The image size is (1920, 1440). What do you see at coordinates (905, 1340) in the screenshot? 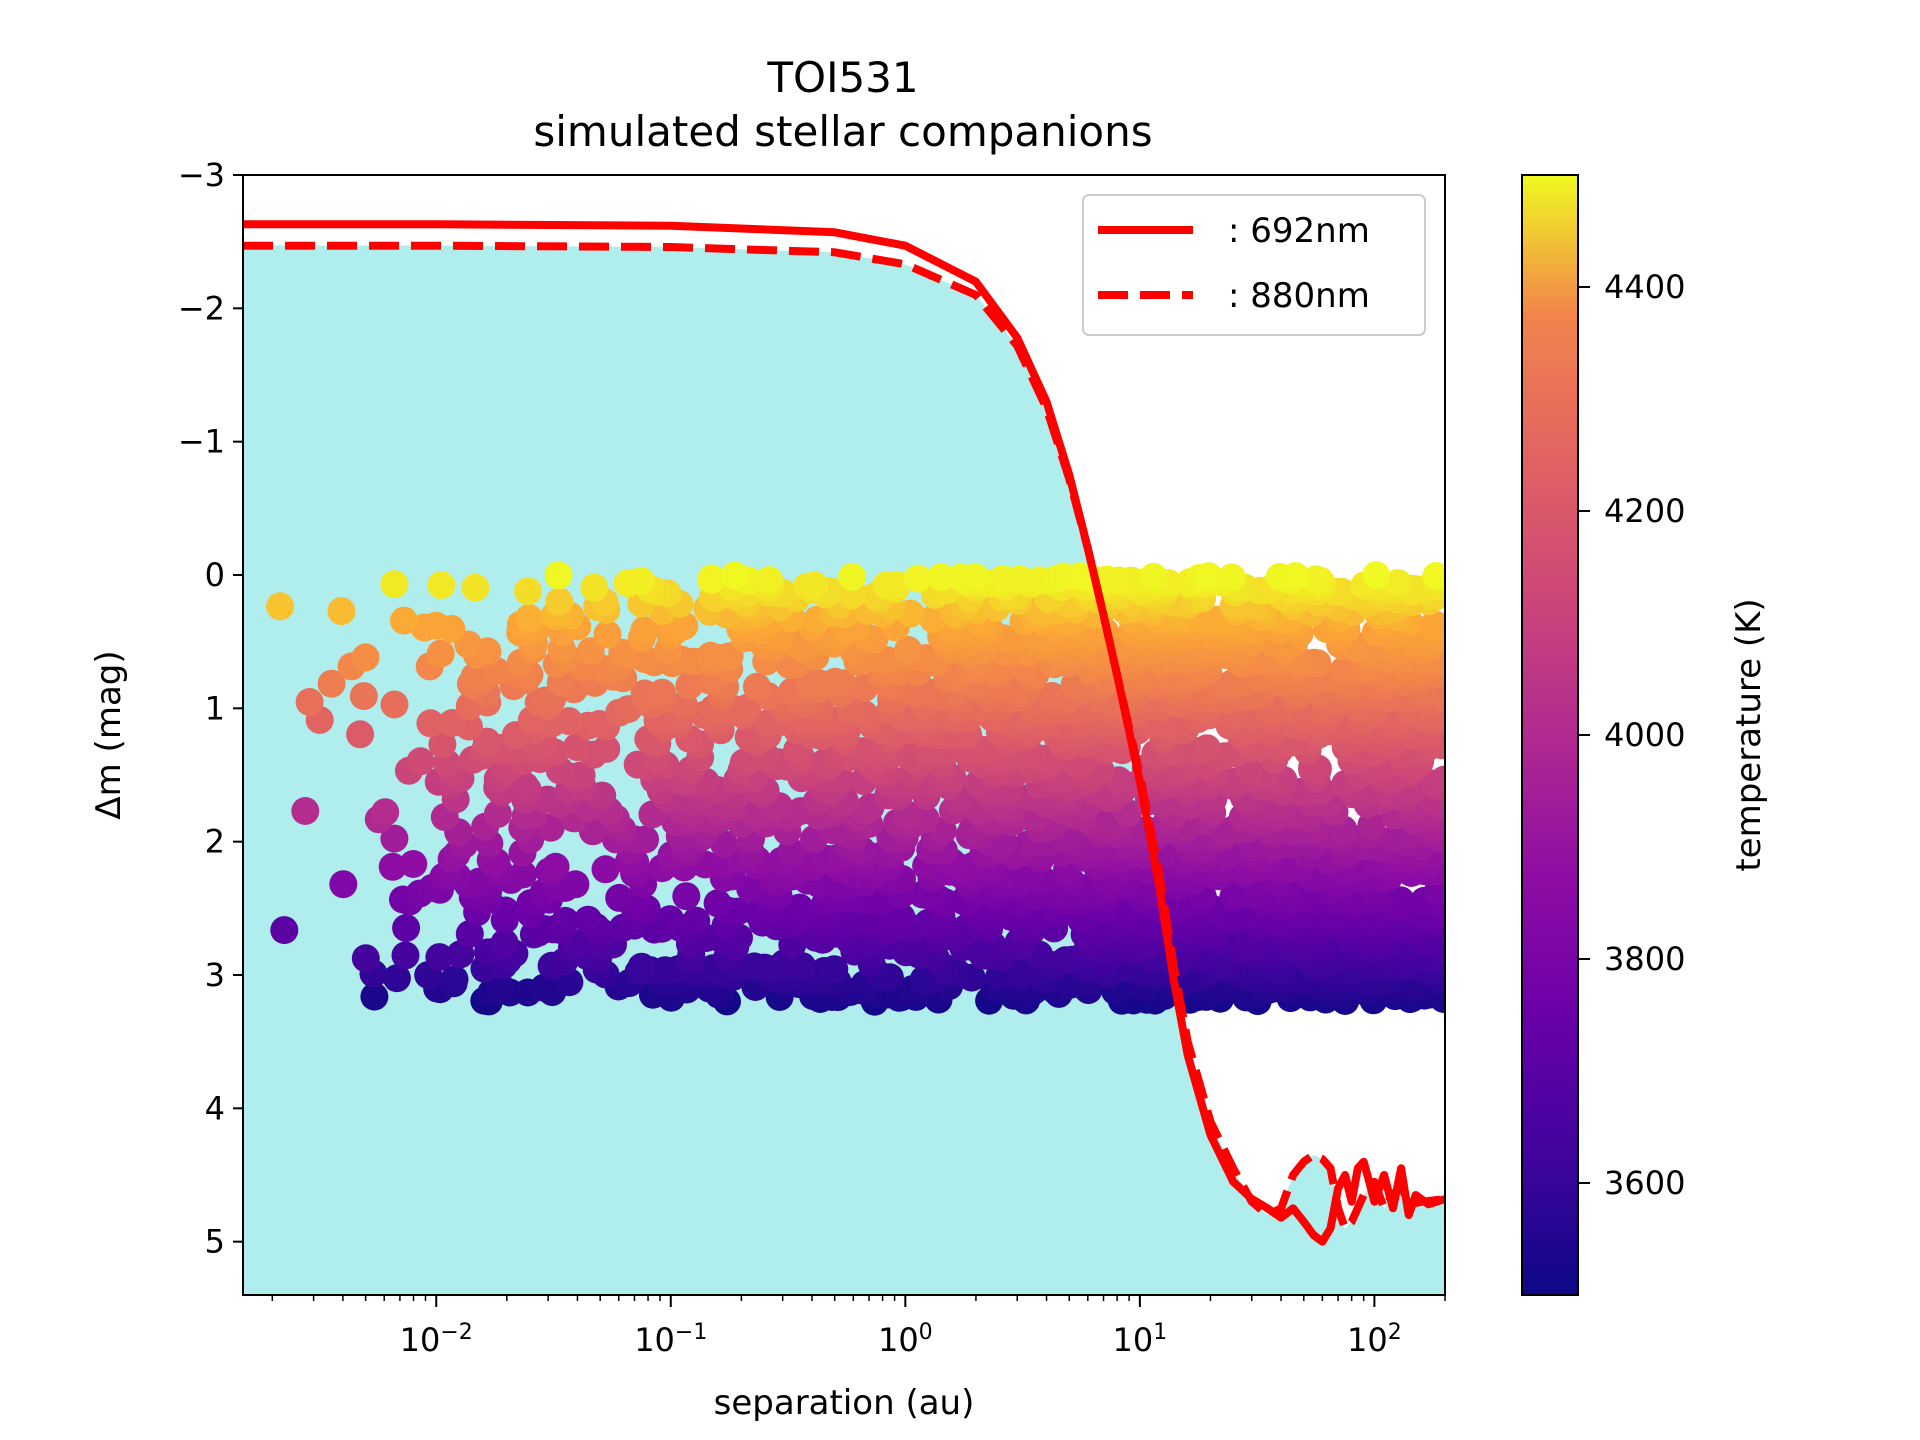
I see `x-tick-label: 10⁰` at bounding box center [905, 1340].